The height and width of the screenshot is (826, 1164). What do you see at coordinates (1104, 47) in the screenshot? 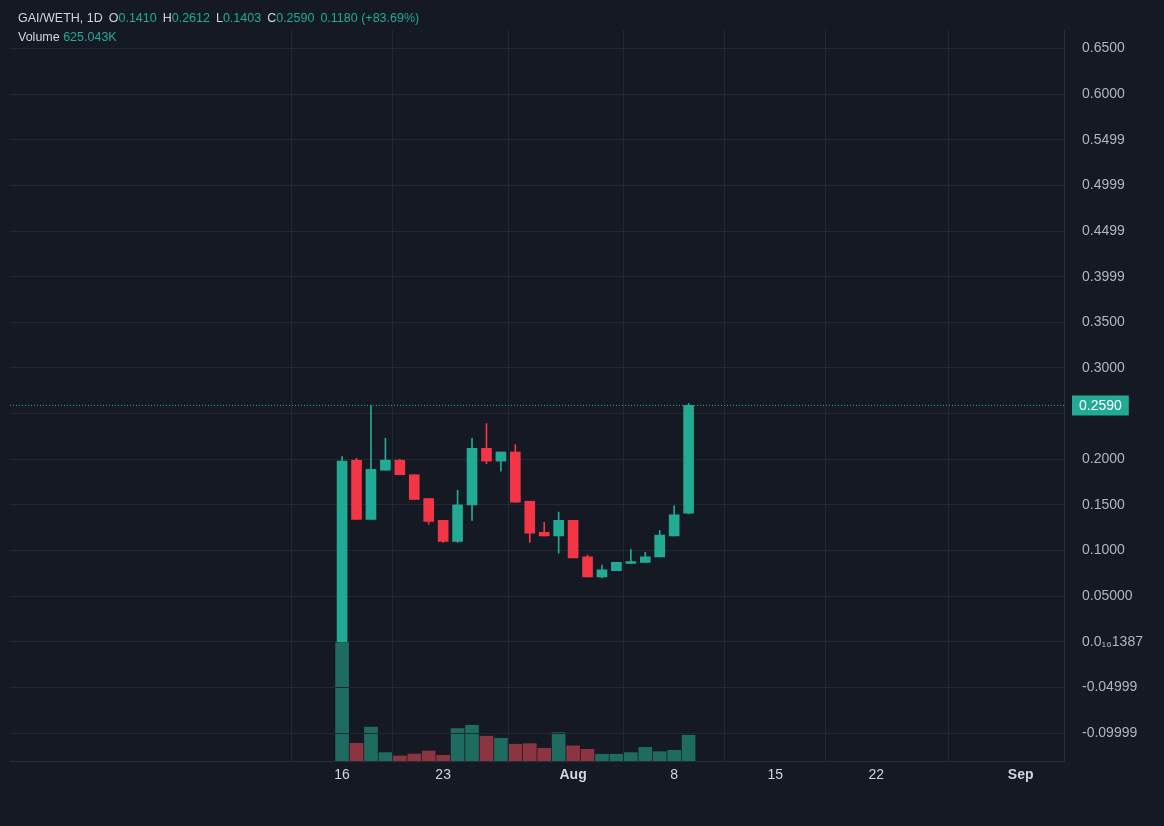
I see `y-tick-label: 0.6500` at bounding box center [1104, 47].